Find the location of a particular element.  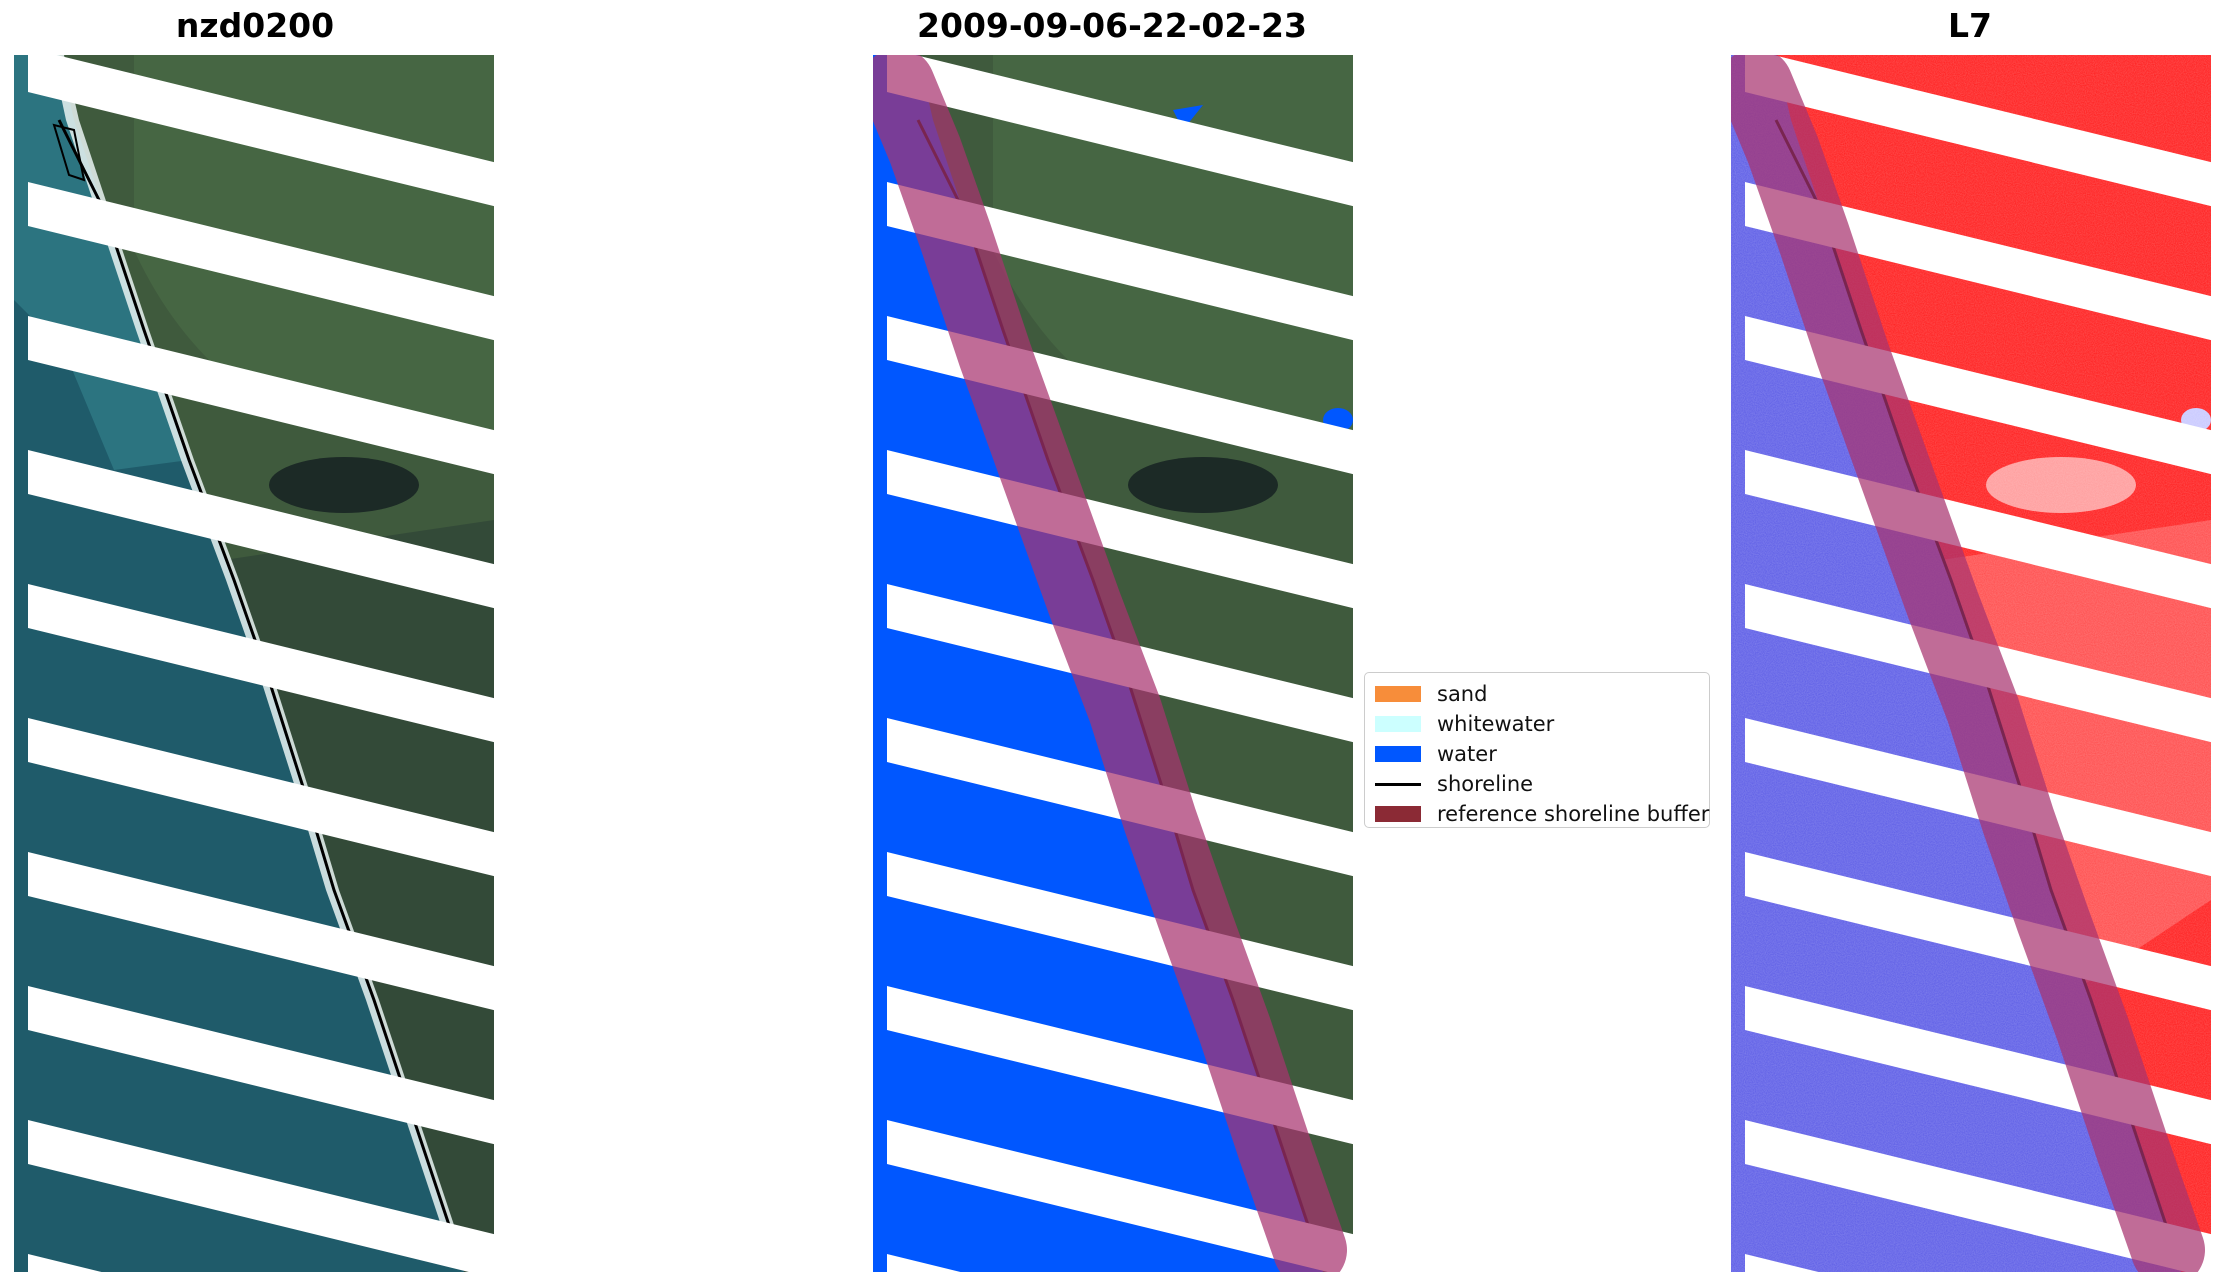

legend-item-shoreline: shoreline is located at coordinates (1537, 784).